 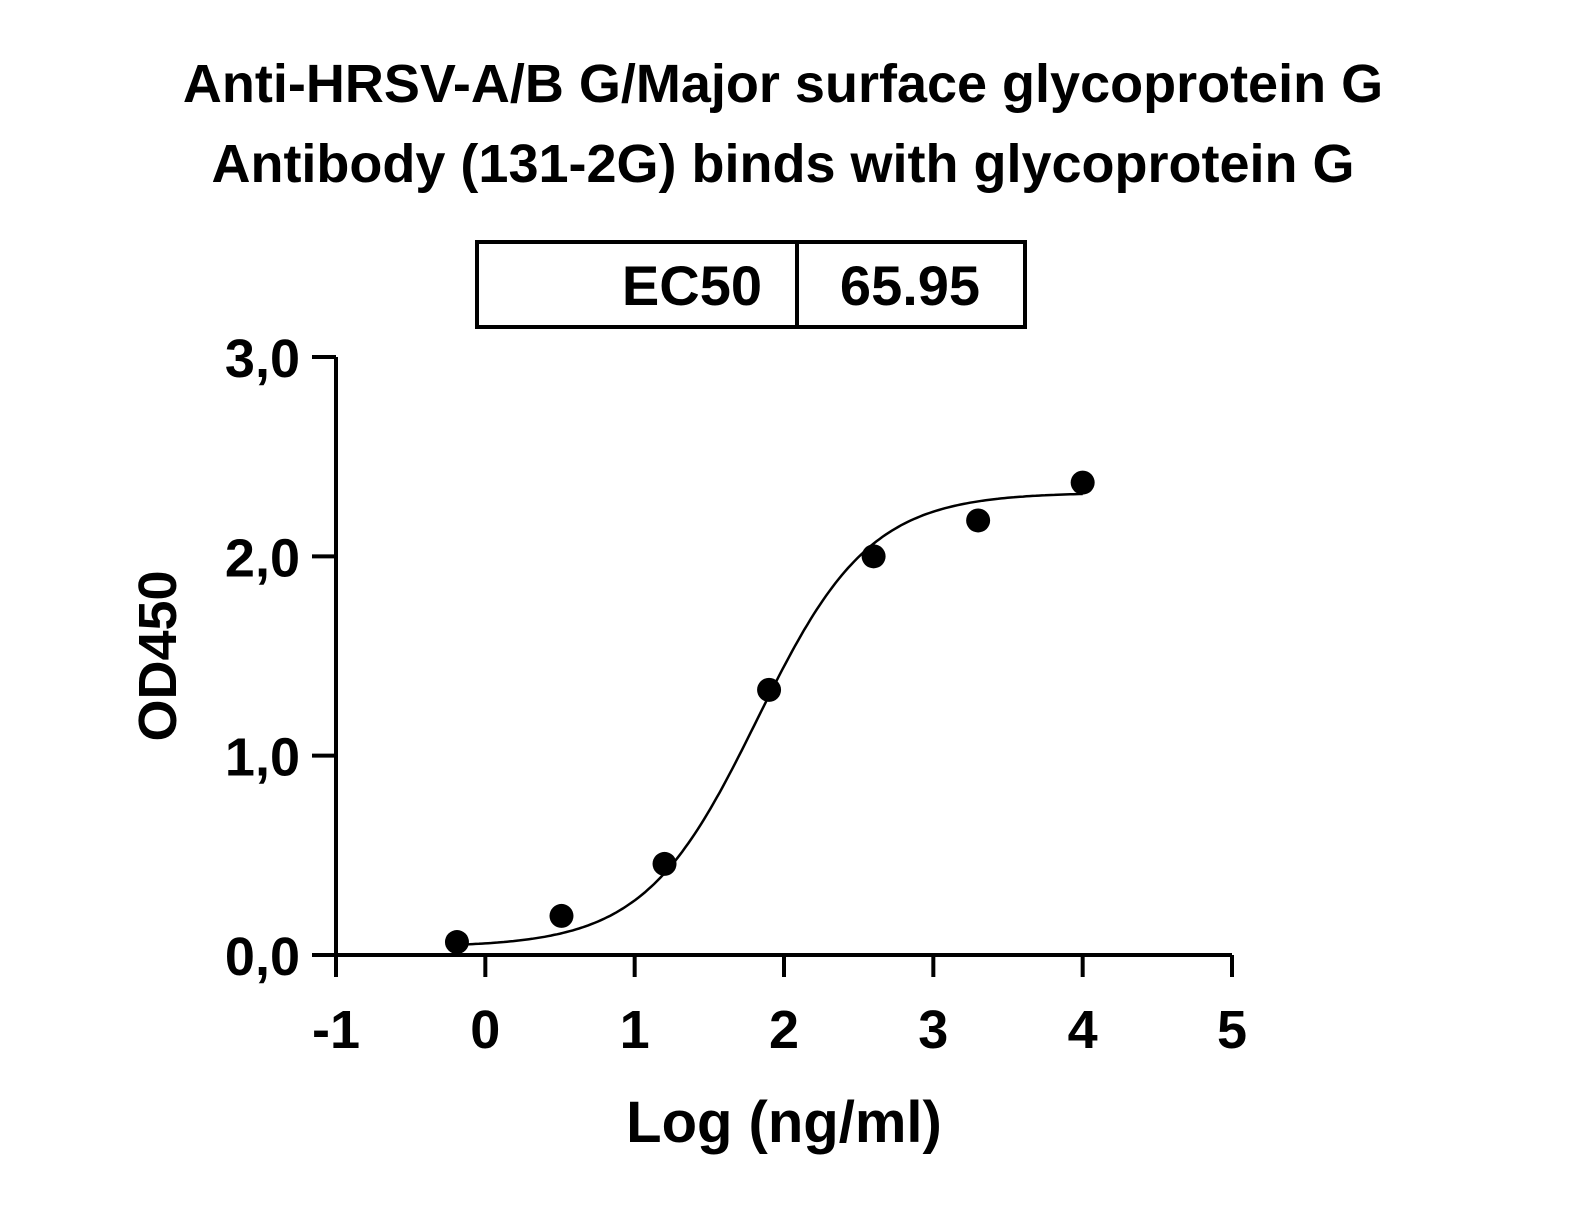 What do you see at coordinates (769, 719) in the screenshot?
I see `fit-curve` at bounding box center [769, 719].